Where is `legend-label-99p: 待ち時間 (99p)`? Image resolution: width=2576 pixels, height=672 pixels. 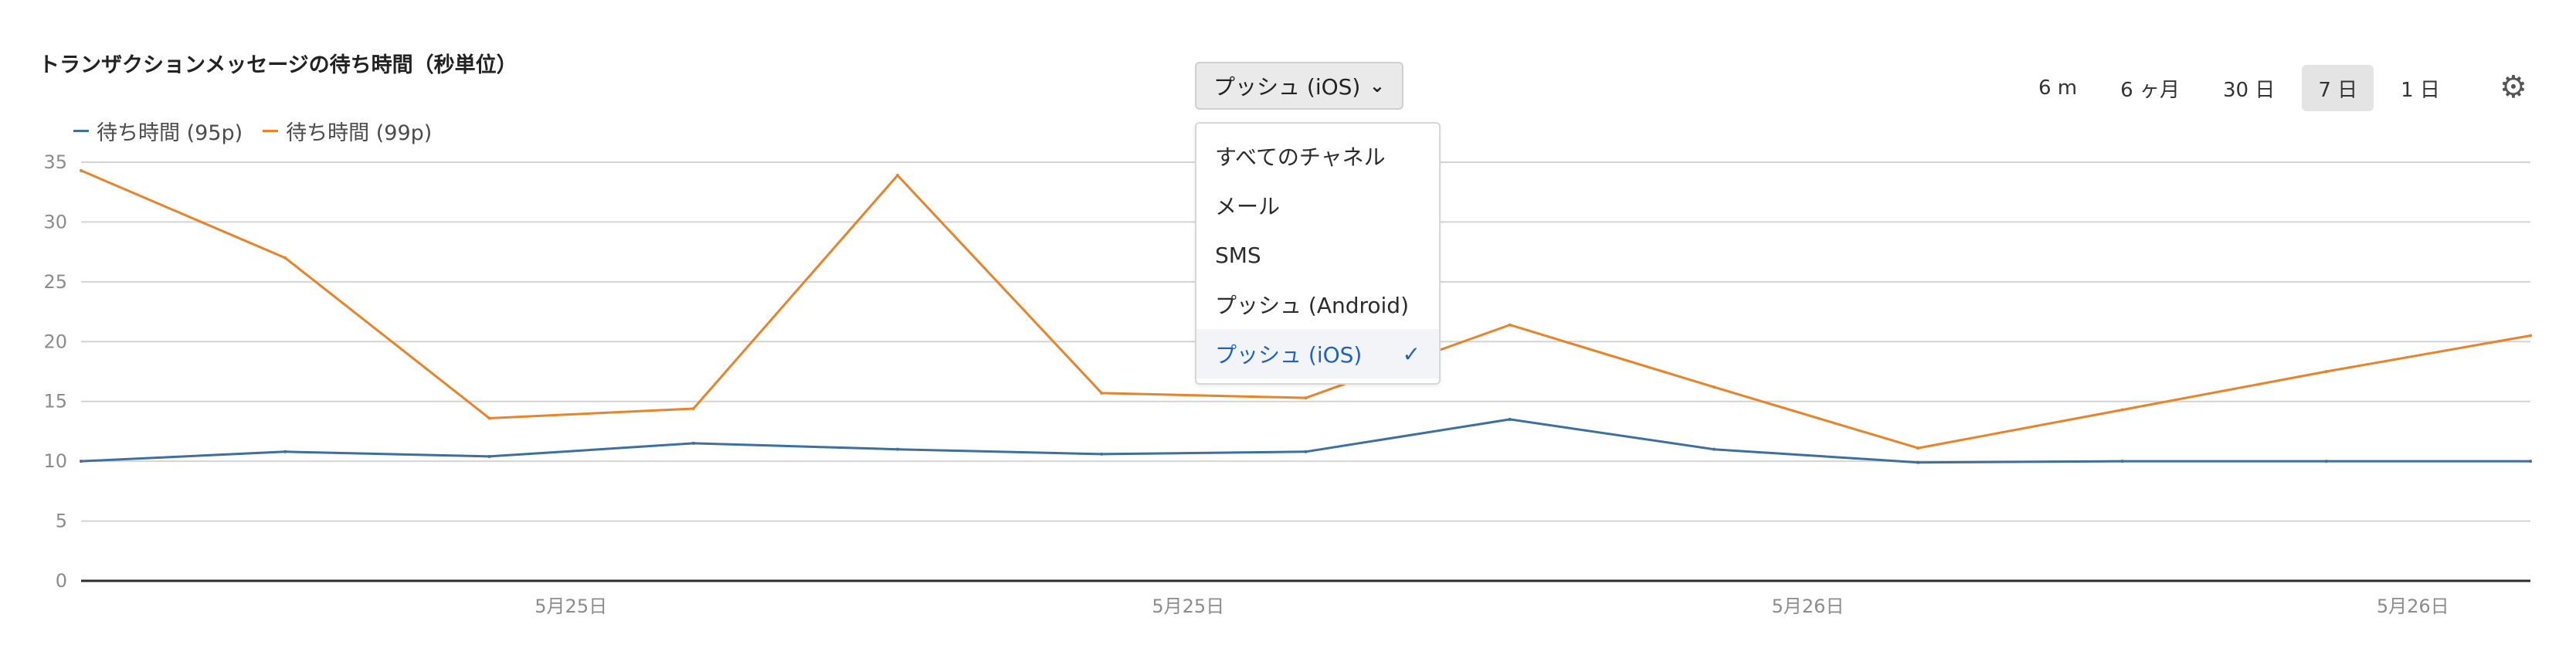
legend-label-99p: 待ち時間 (99p) is located at coordinates (359, 133).